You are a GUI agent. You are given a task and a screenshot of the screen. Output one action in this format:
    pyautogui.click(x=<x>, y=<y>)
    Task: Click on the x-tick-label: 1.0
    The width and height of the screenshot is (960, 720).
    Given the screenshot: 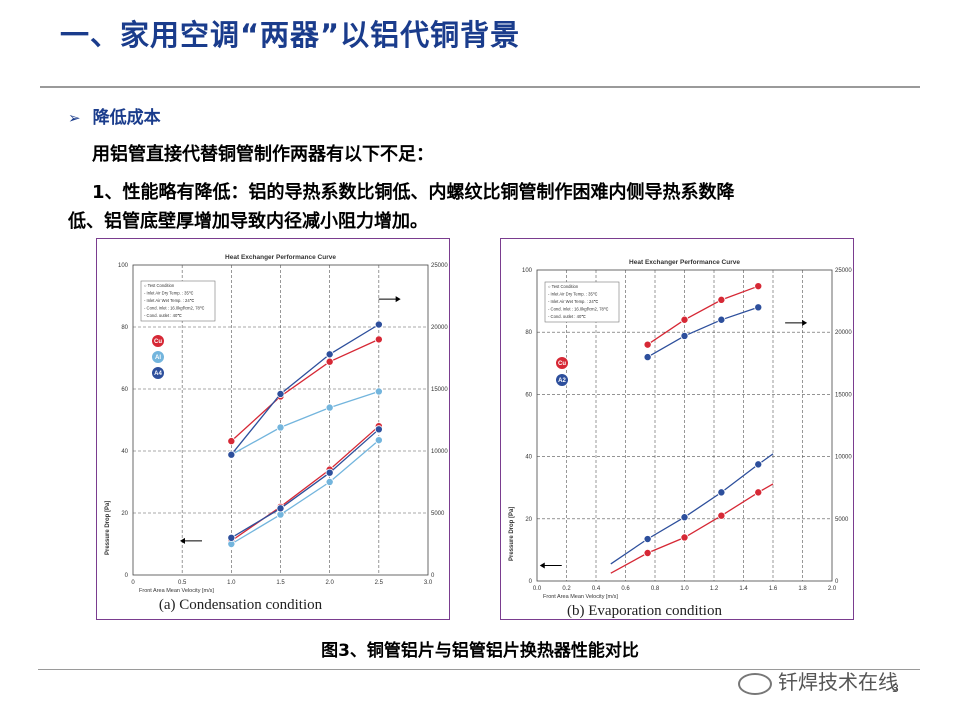 What is the action you would take?
    pyautogui.click(x=684, y=589)
    